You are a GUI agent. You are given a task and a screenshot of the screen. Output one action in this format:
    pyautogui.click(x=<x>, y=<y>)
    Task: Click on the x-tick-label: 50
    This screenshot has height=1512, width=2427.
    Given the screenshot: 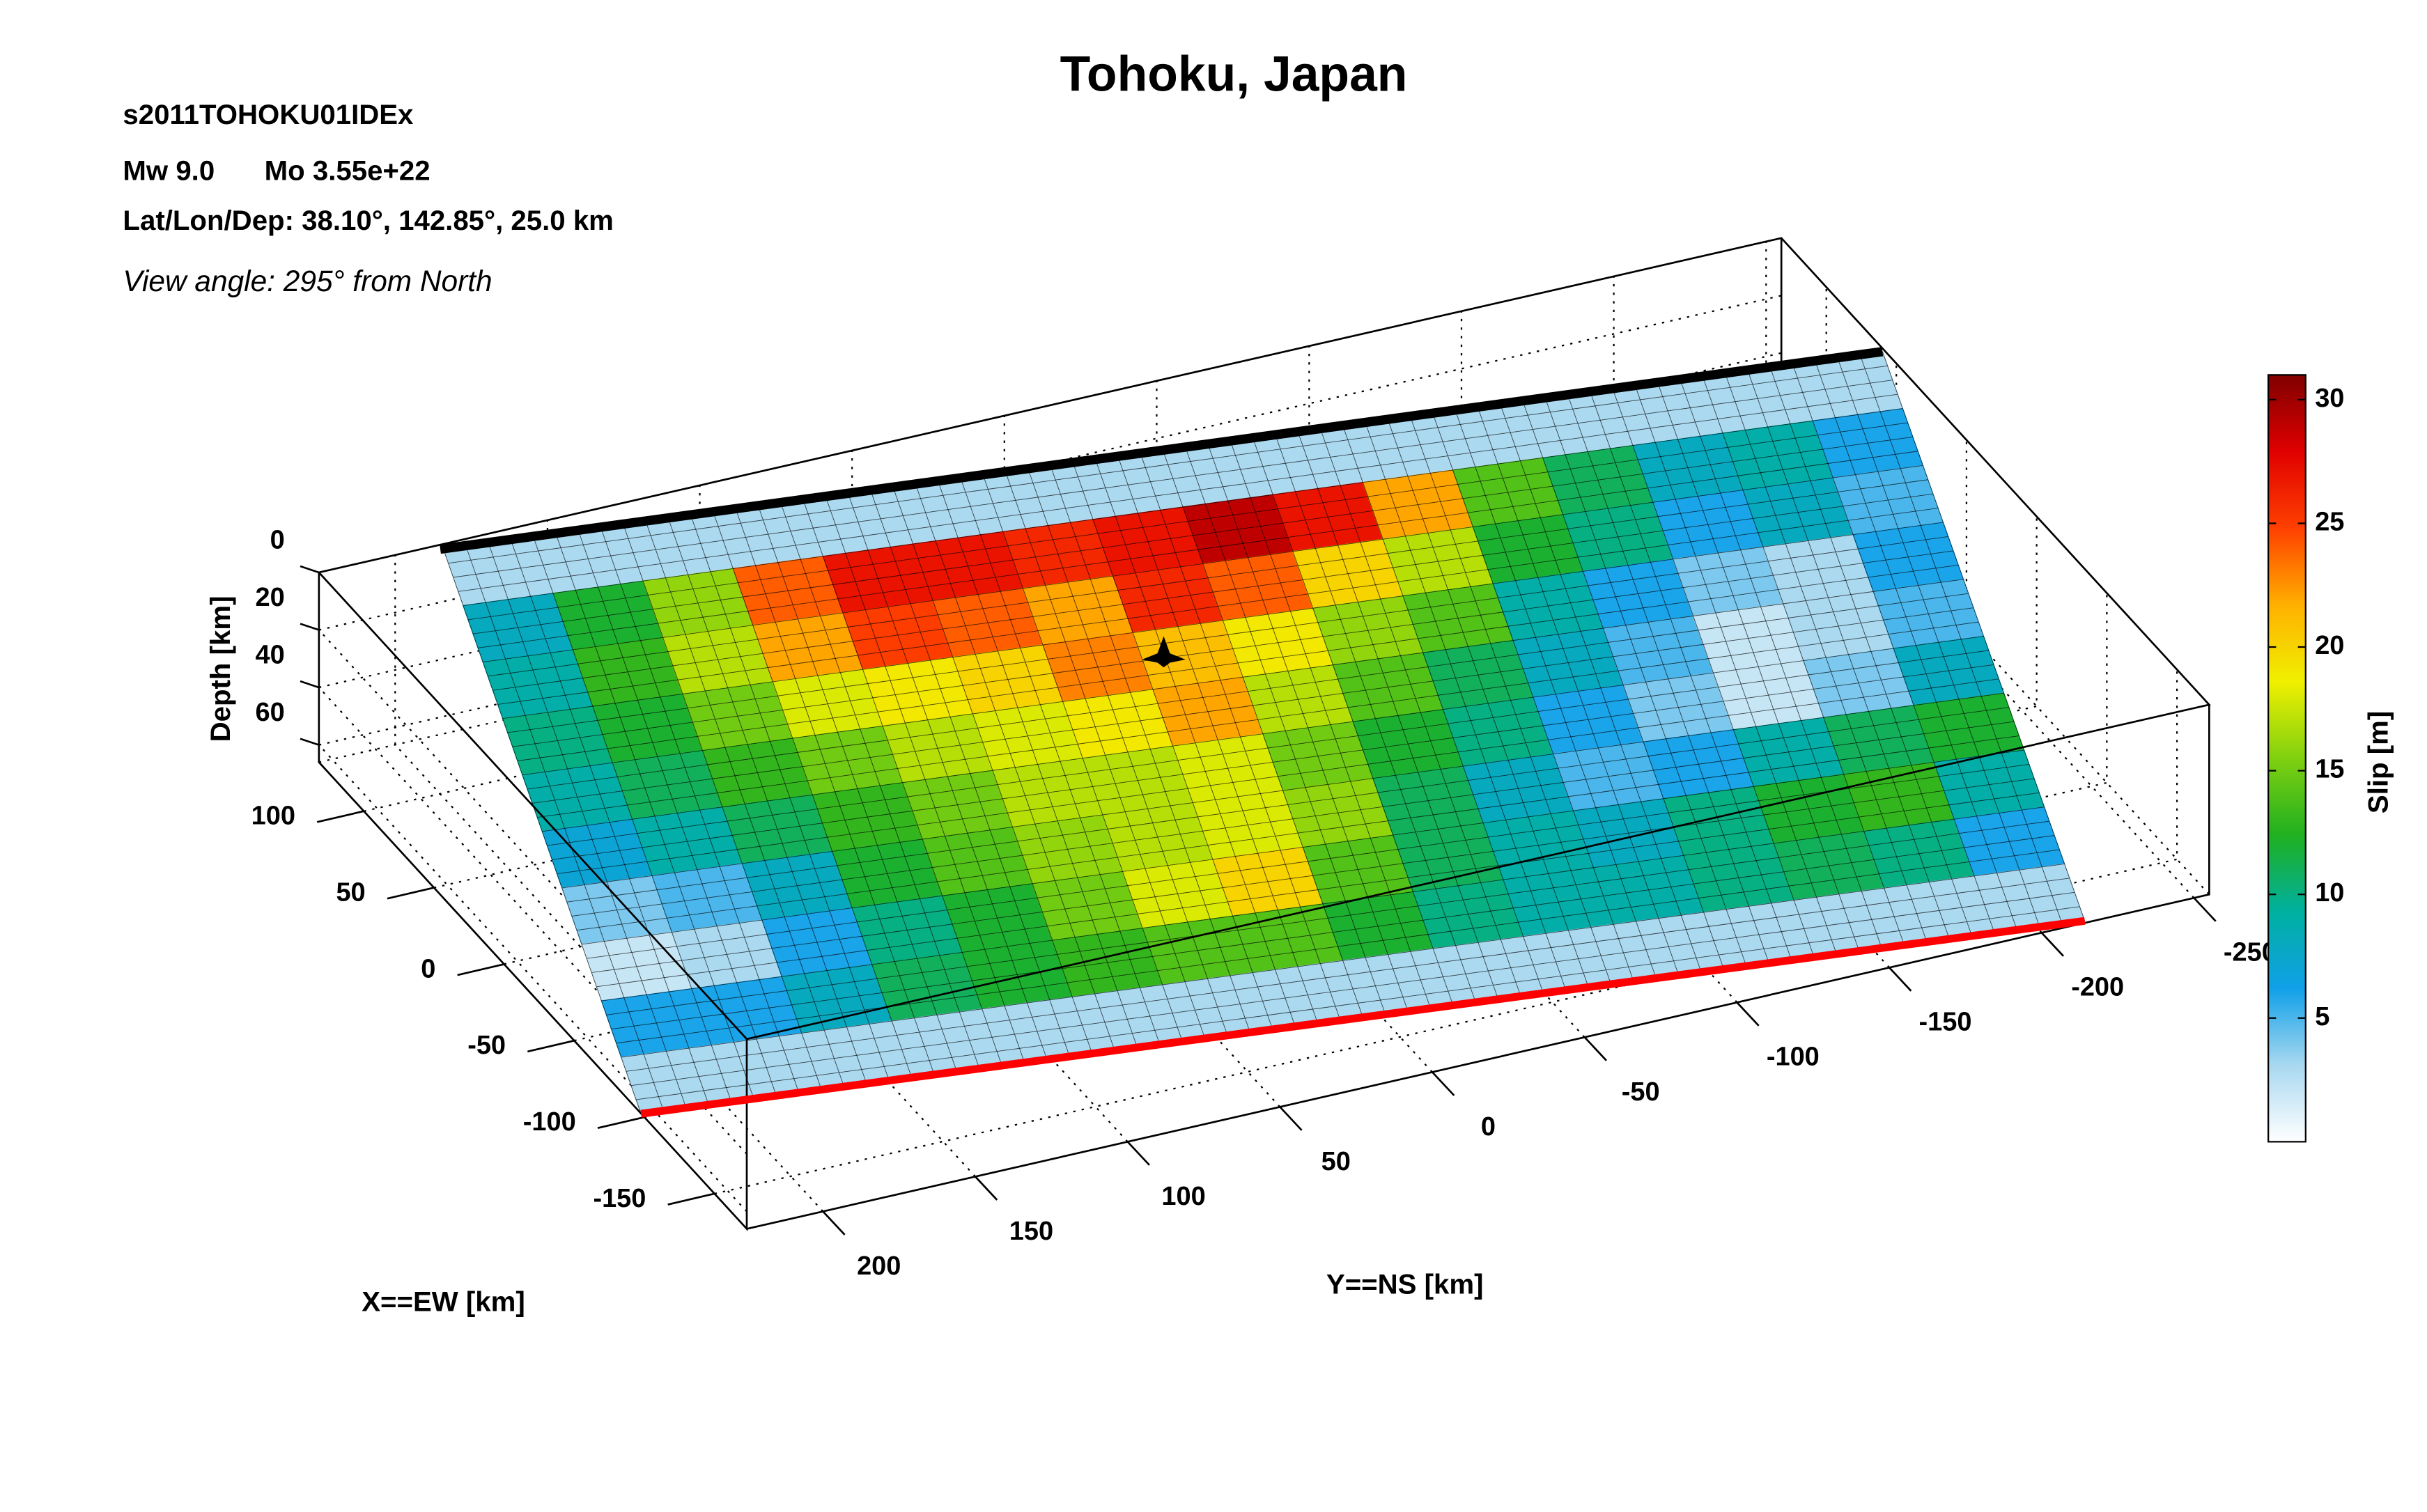 What is the action you would take?
    pyautogui.click(x=350, y=893)
    